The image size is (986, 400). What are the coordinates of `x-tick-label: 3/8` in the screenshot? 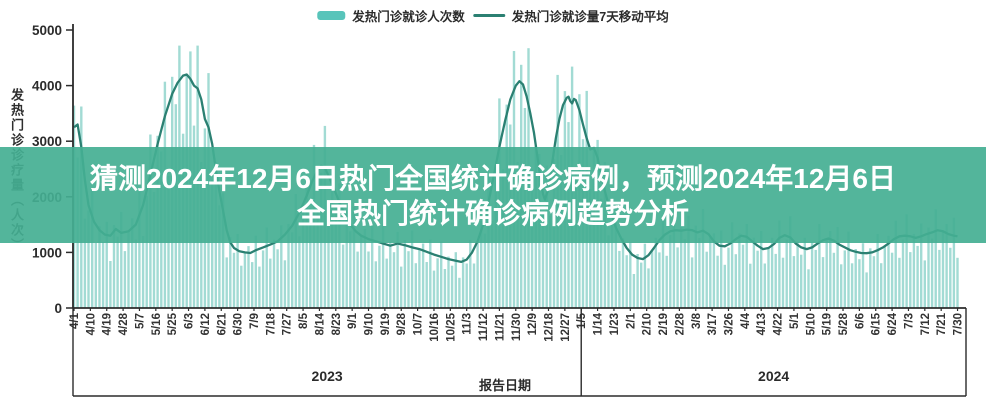 It's located at (697, 320).